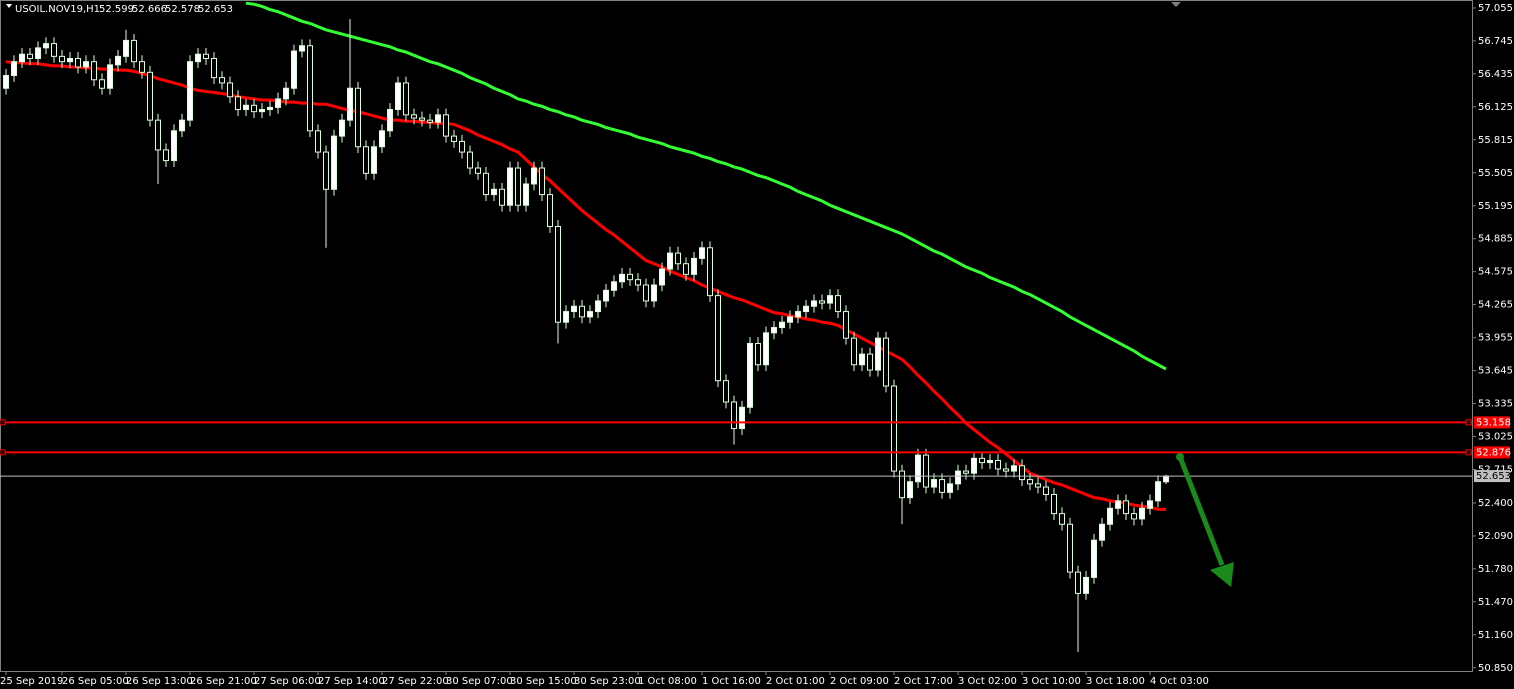  What do you see at coordinates (95, 681) in the screenshot?
I see `x-tick-label: 26 Sep 05:00` at bounding box center [95, 681].